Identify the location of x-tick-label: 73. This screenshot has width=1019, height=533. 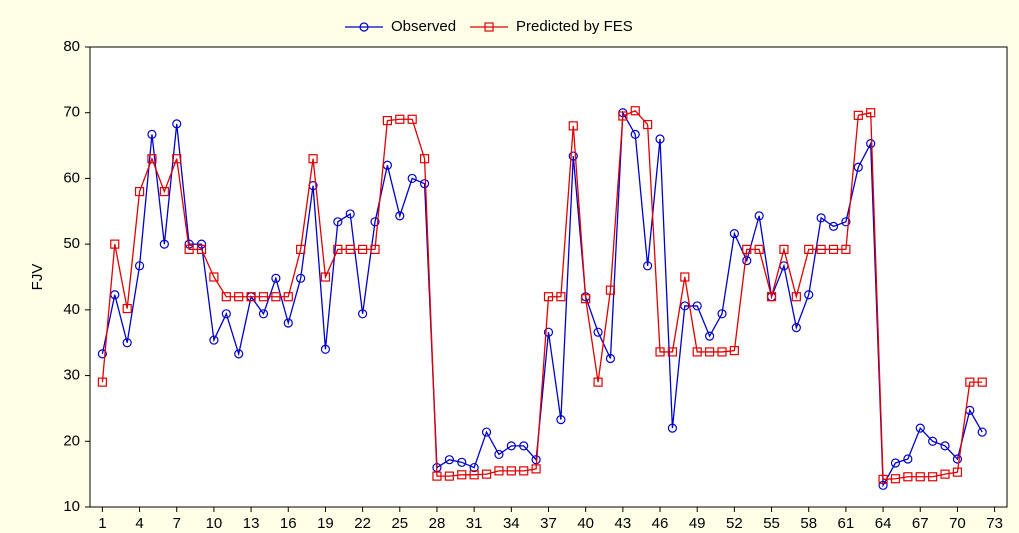
(994, 523).